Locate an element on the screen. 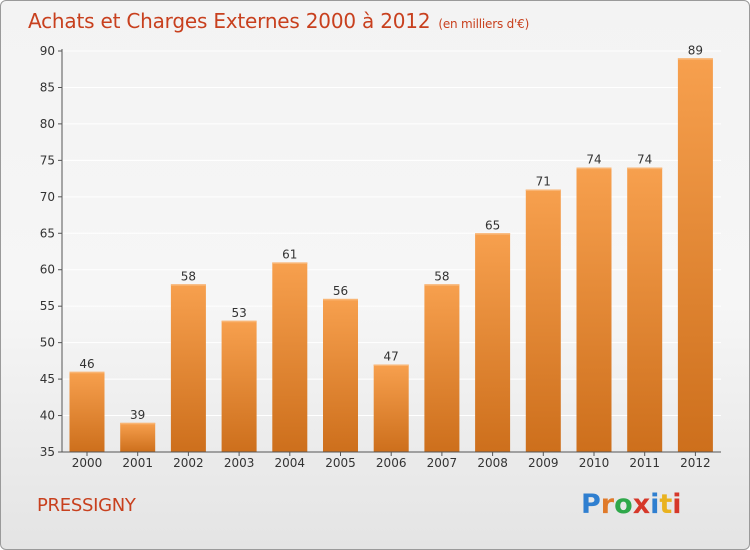 This screenshot has height=550, width=750. bar-top-2006 is located at coordinates (391, 365).